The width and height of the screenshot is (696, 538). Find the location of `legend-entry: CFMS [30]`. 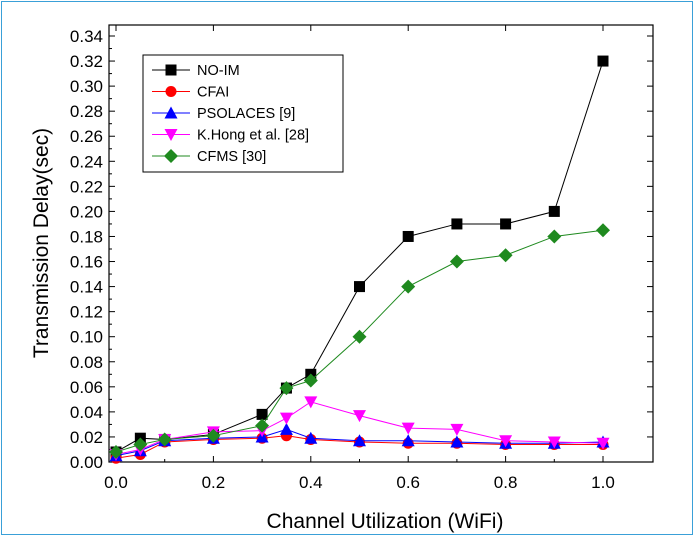

legend-entry: CFMS [30] is located at coordinates (209, 157).